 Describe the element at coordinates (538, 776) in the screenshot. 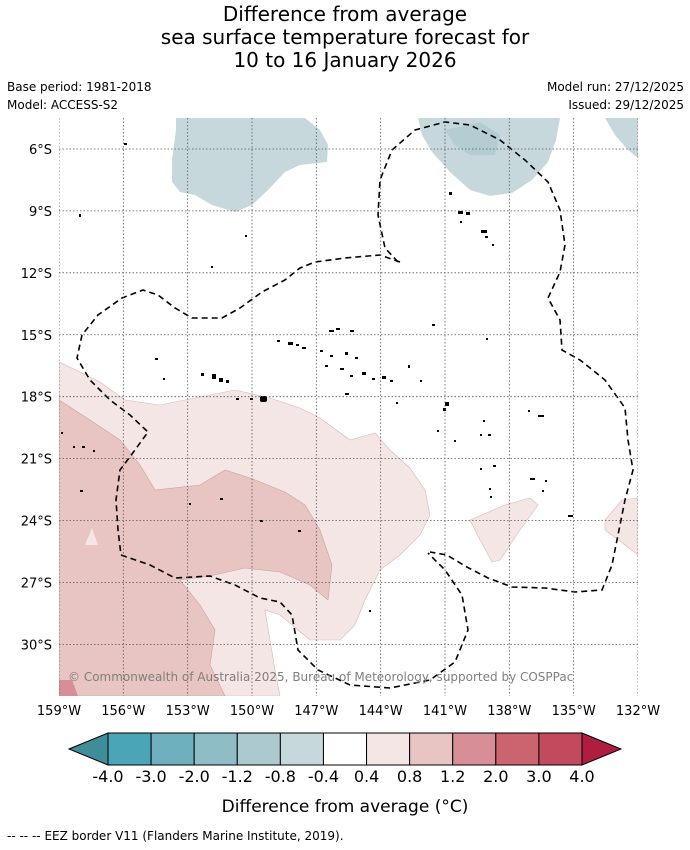

I see `colorbar-tick-label: 3.0` at that location.